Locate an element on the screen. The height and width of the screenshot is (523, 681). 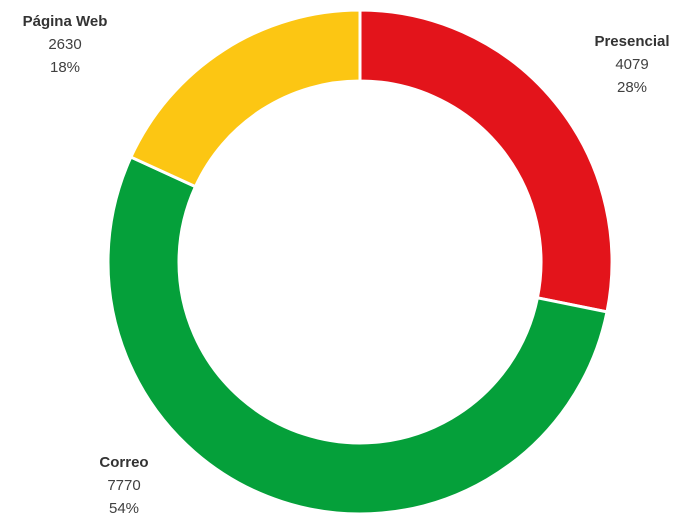
percent-label: 54% is located at coordinates (124, 508).